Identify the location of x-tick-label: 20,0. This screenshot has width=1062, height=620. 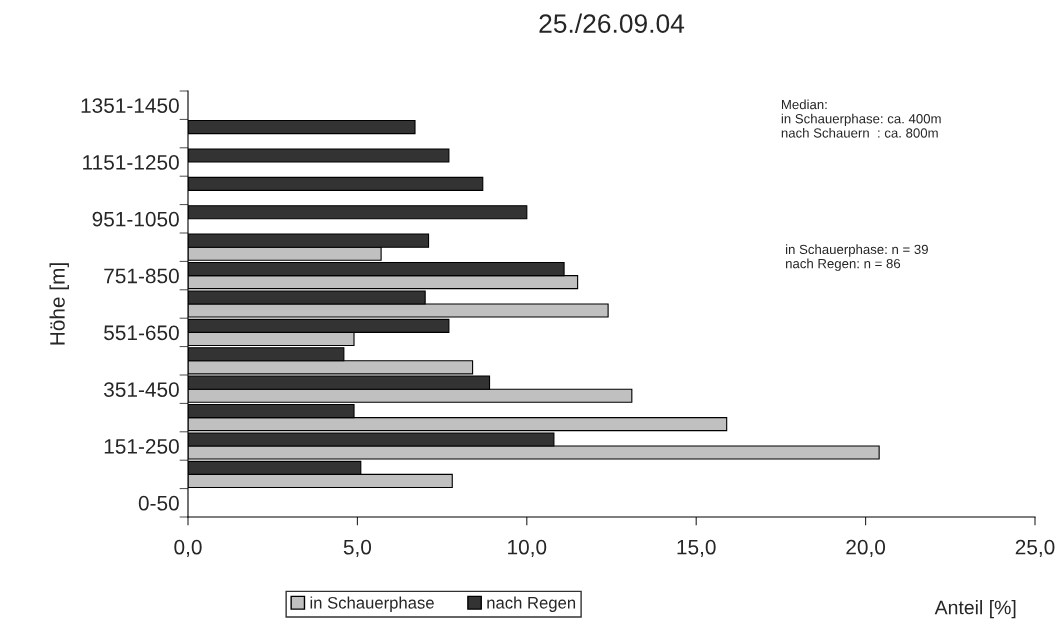
(866, 548).